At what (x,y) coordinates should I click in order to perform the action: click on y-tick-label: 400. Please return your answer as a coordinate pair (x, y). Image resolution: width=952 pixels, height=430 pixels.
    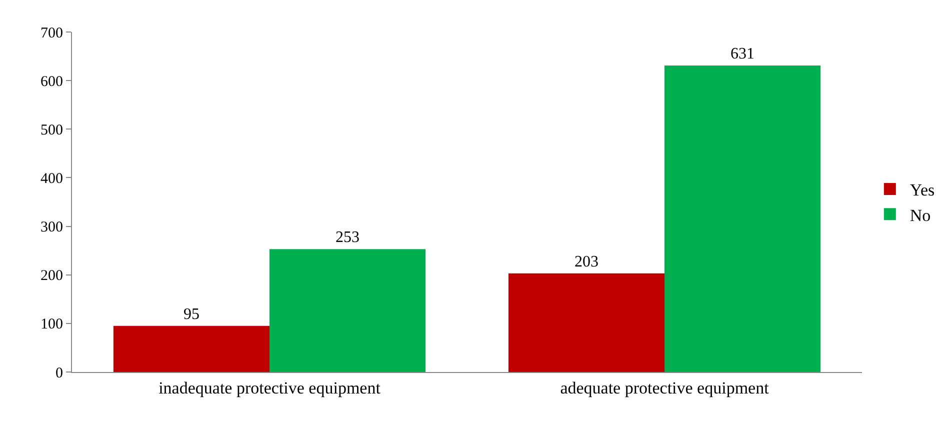
    Looking at the image, I should click on (51, 178).